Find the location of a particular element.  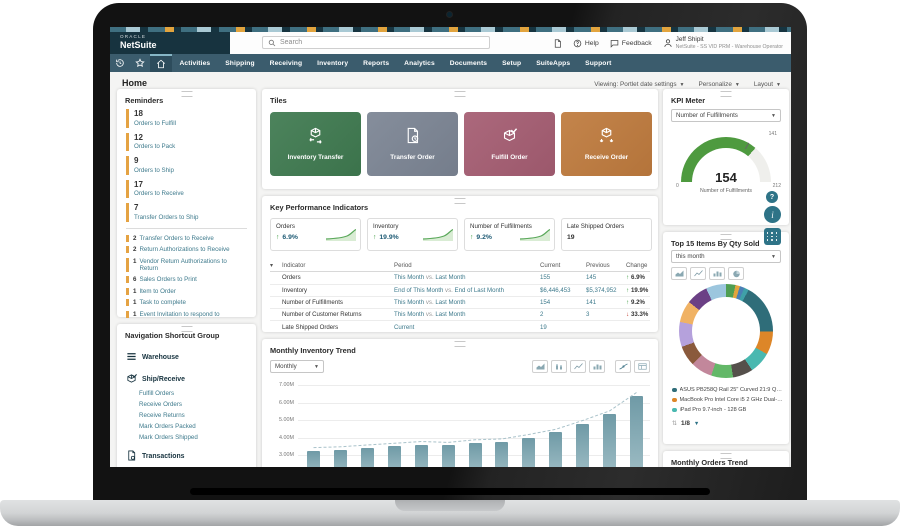

period-link: End of This Month is located at coordinates (419, 290).